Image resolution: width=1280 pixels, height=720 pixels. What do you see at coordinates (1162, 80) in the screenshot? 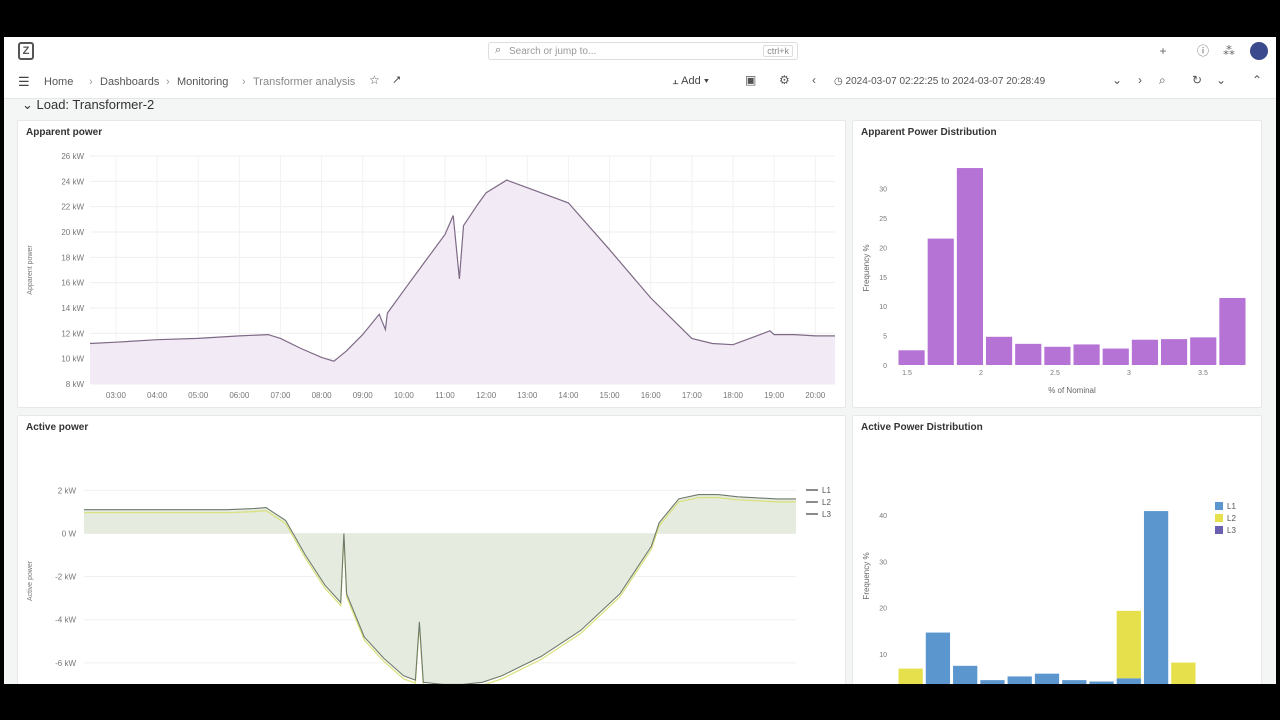
I see `zoom-out-icon: ⌕` at bounding box center [1162, 80].